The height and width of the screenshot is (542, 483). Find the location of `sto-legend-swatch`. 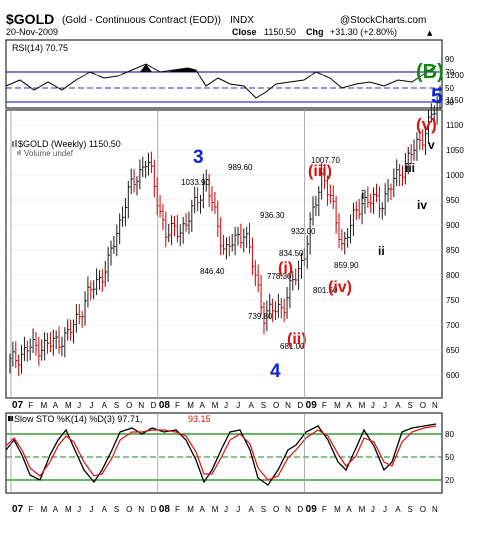

sto-legend-swatch is located at coordinates (10, 418).